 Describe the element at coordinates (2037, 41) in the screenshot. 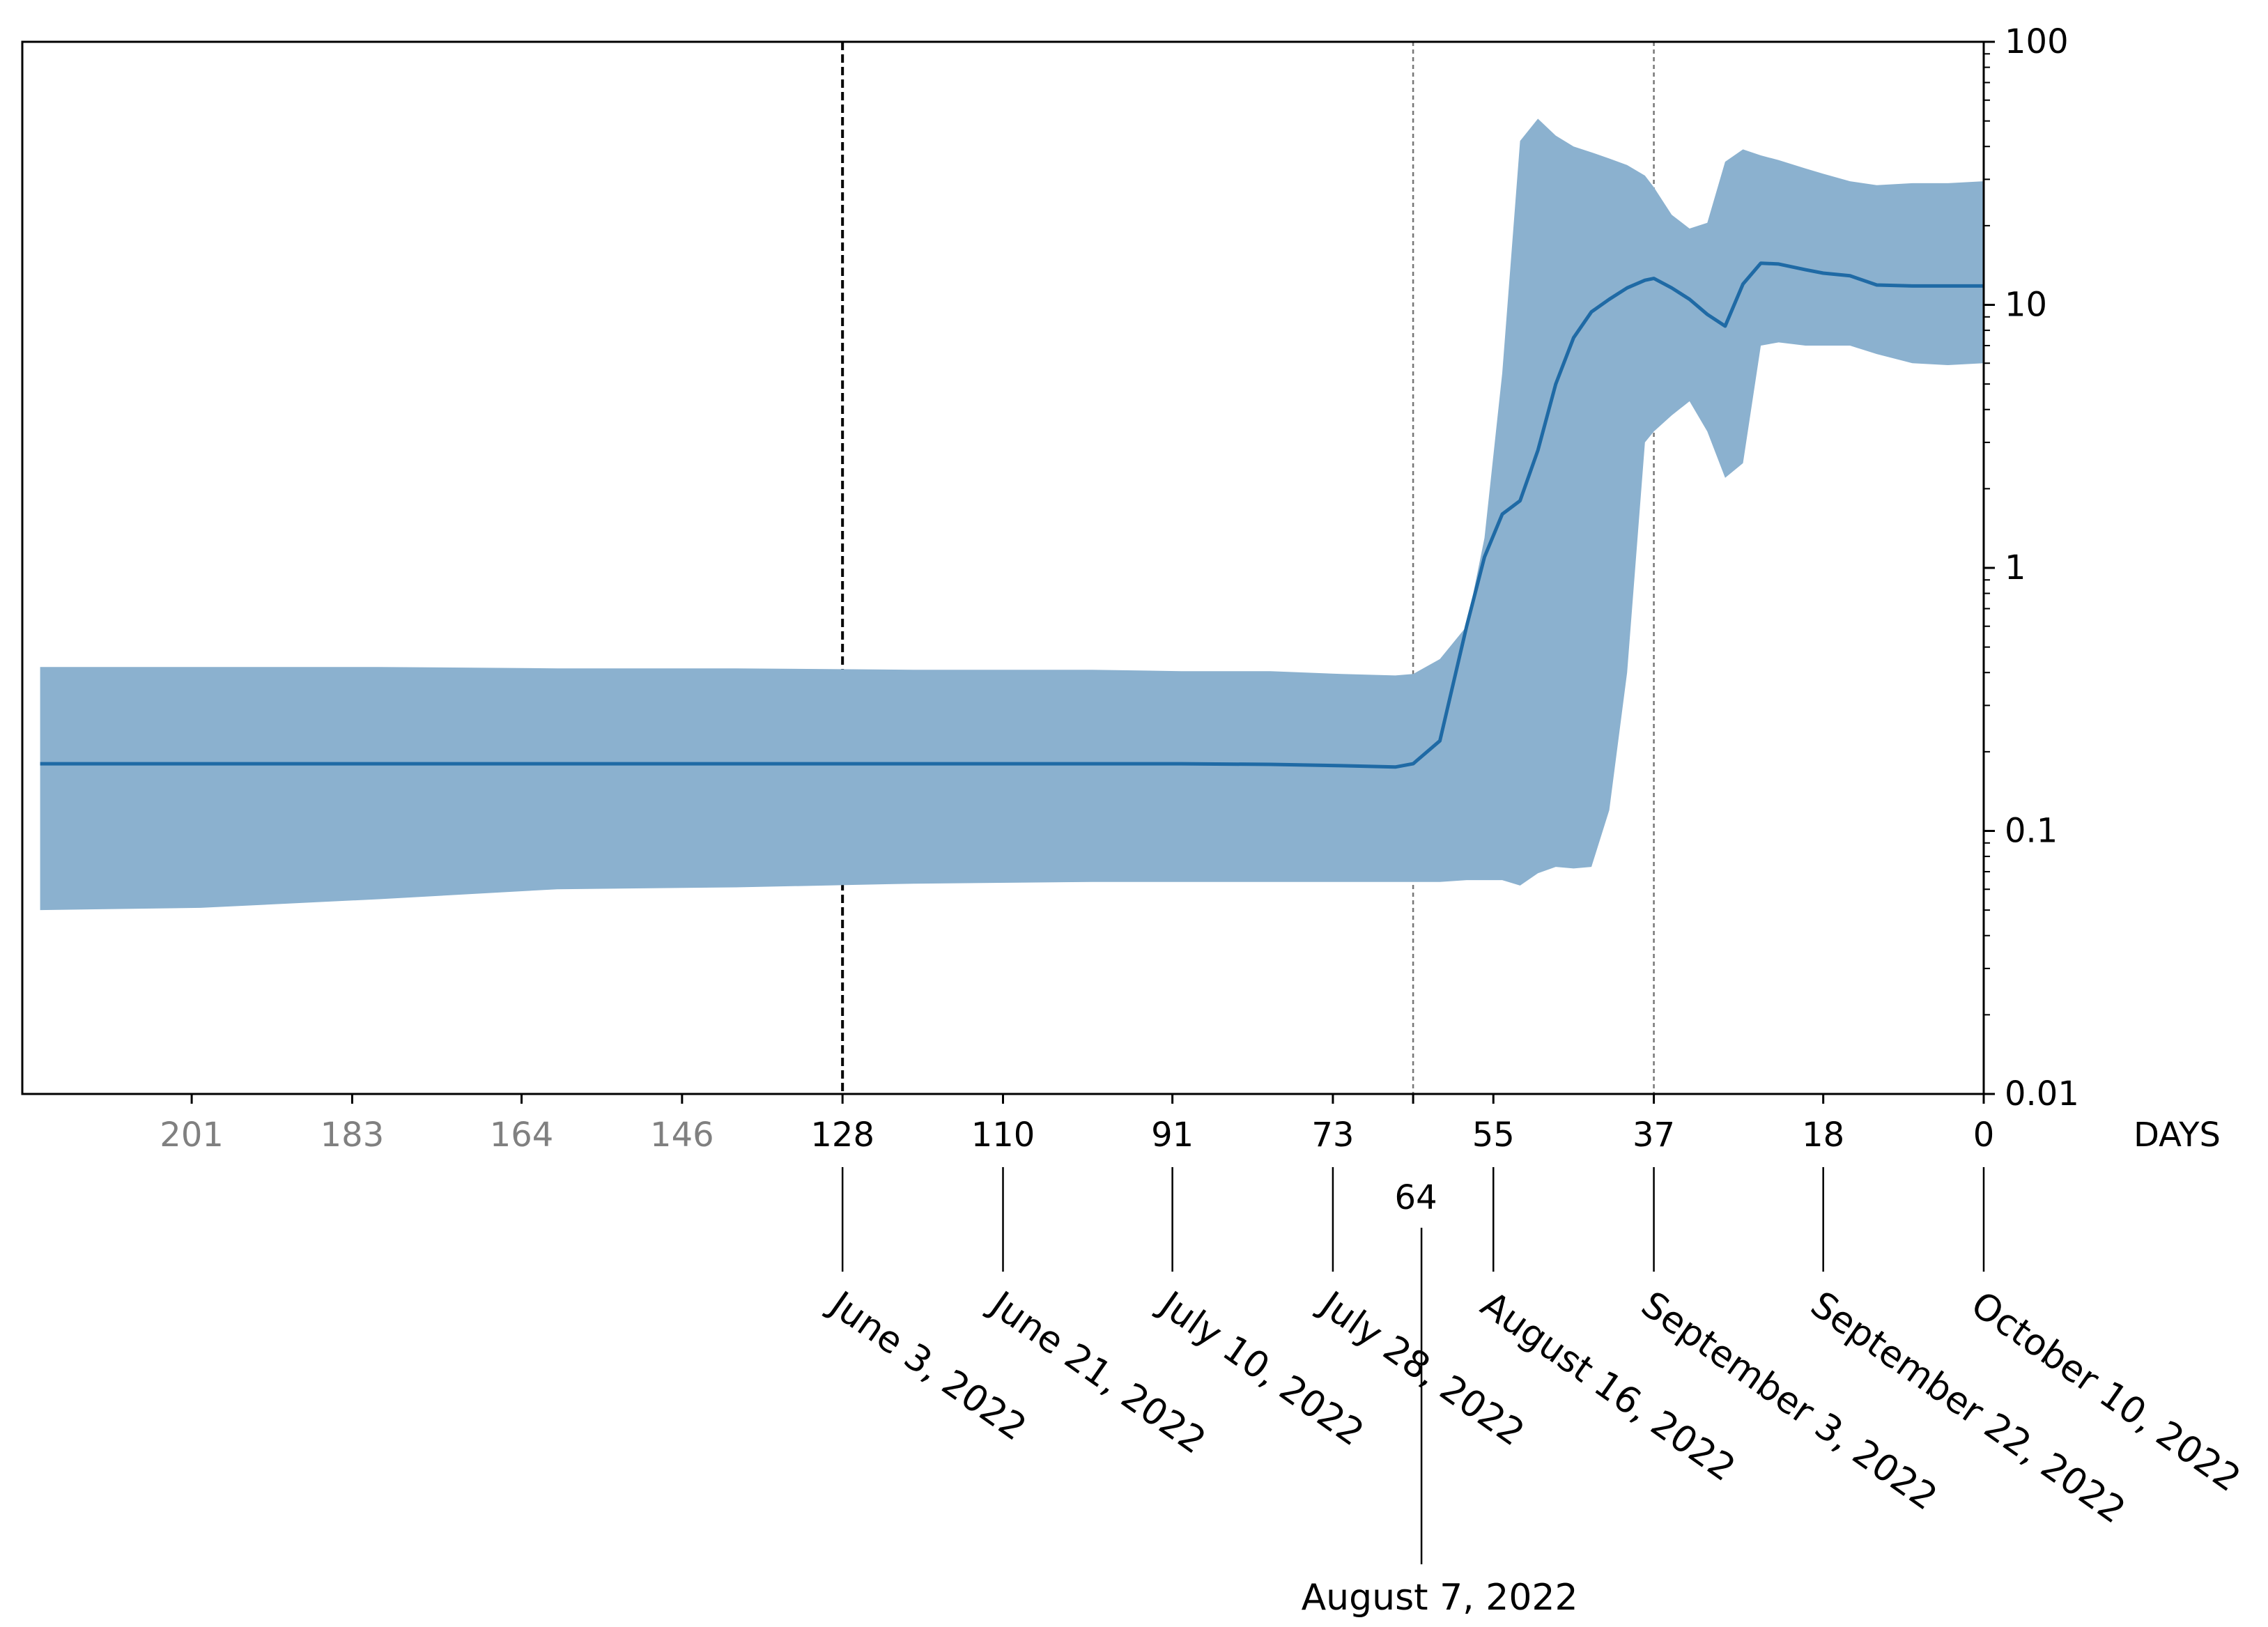

I see `y-tick-label: 100` at that location.